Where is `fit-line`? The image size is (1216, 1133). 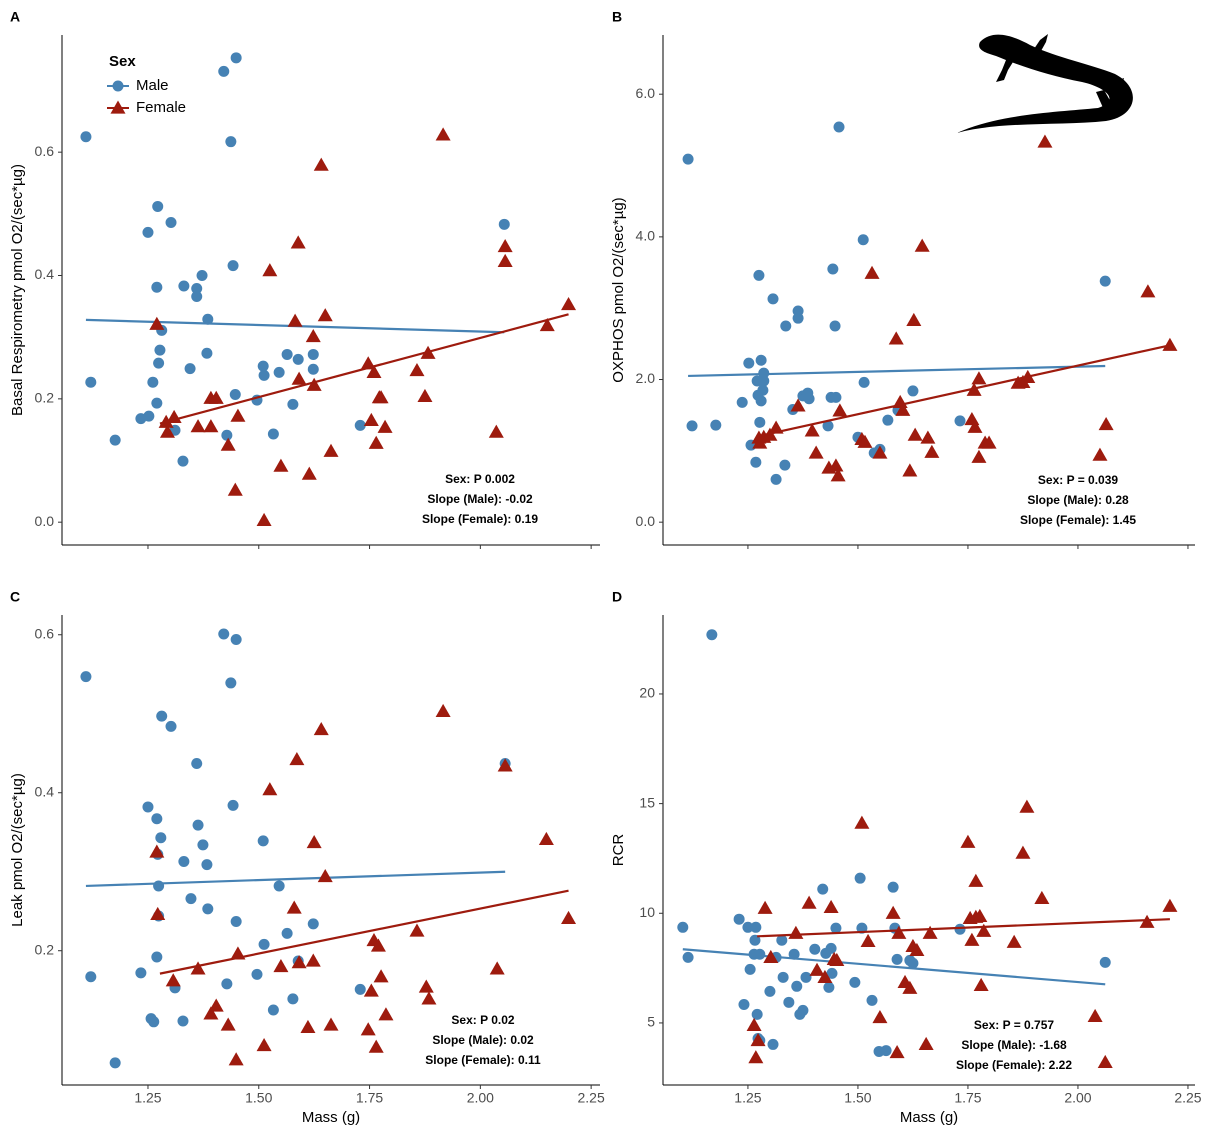 fit-line is located at coordinates (894, 967).